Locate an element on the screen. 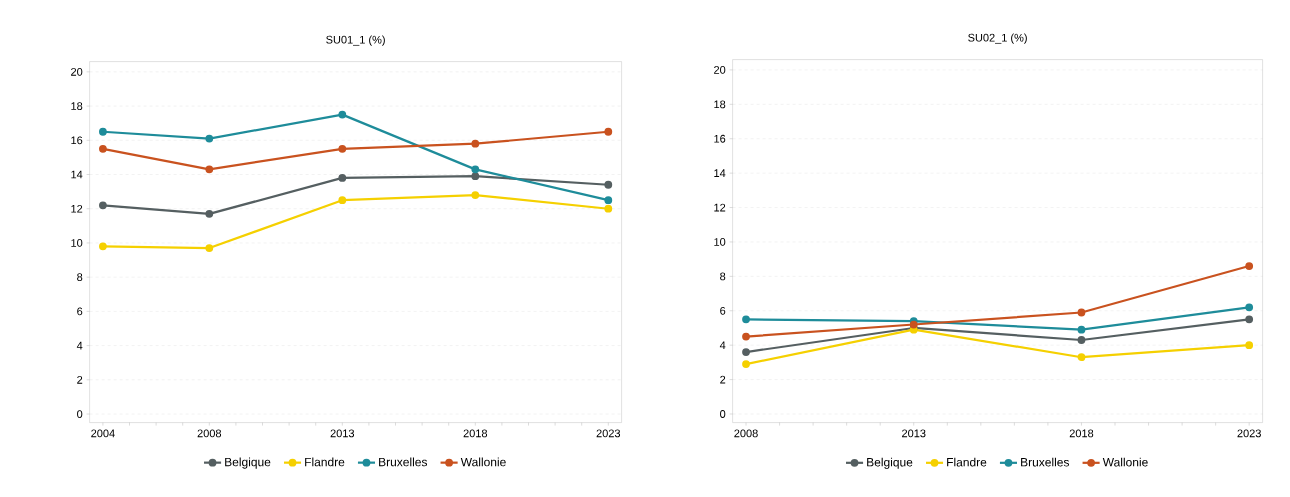 This screenshot has width=1290, height=497. chart-title: SU02_1 (%) is located at coordinates (997, 38).